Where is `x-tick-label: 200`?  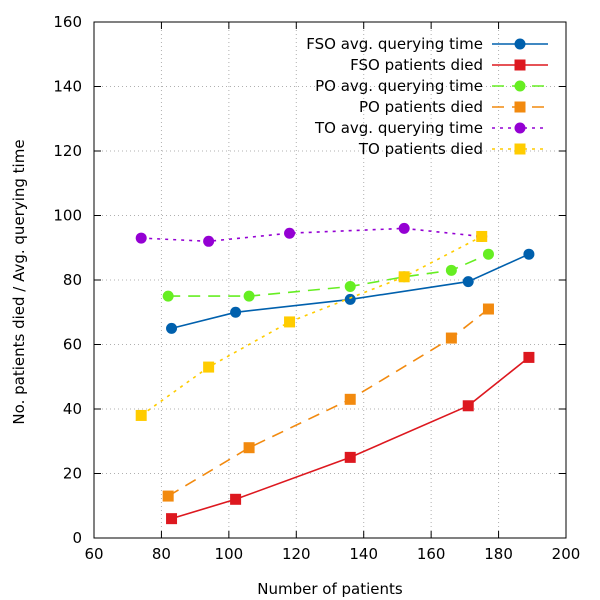 x-tick-label: 200 is located at coordinates (566, 554).